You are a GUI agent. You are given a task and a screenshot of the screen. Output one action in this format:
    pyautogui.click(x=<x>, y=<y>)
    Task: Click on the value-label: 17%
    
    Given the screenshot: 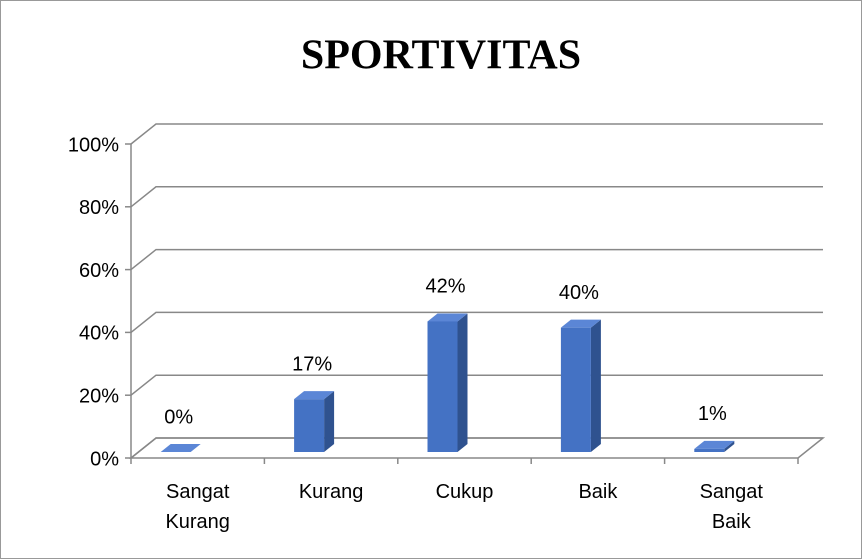 What is the action you would take?
    pyautogui.click(x=312, y=364)
    